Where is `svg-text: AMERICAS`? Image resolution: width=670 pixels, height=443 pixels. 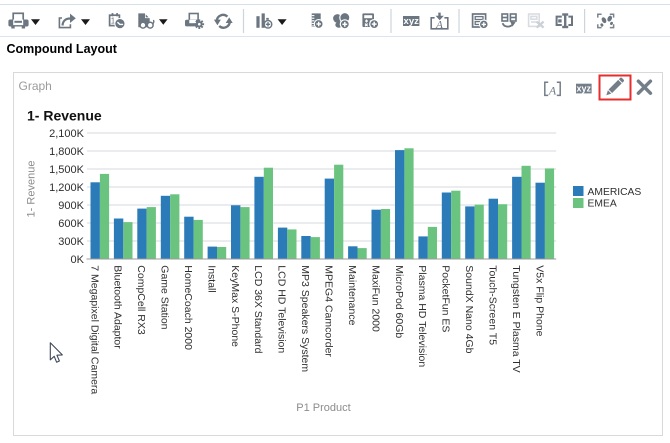 svg-text: AMERICAS is located at coordinates (615, 192).